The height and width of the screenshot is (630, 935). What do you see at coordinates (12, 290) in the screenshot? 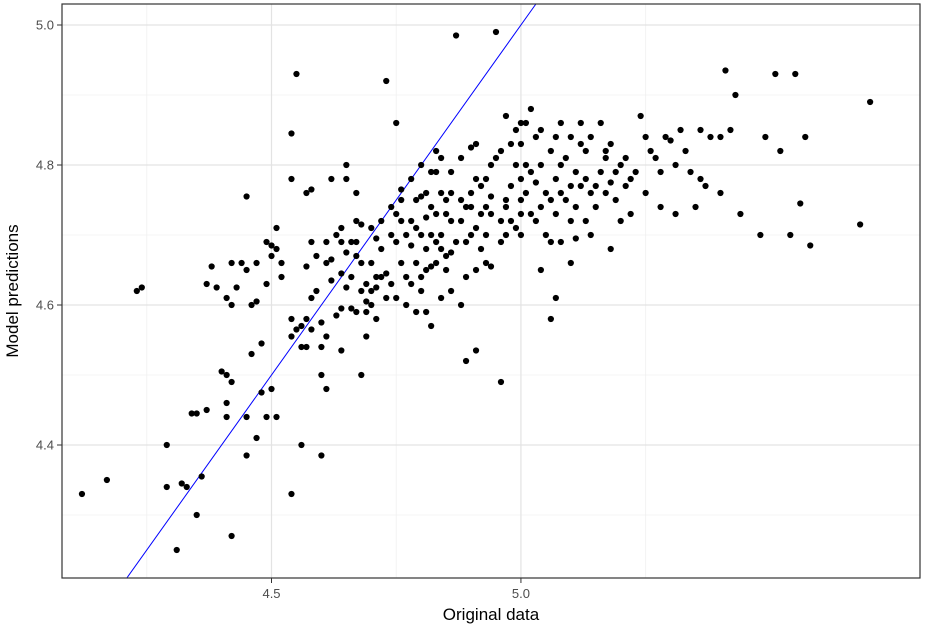
I see `y-axis-title: Model predictions` at bounding box center [12, 290].